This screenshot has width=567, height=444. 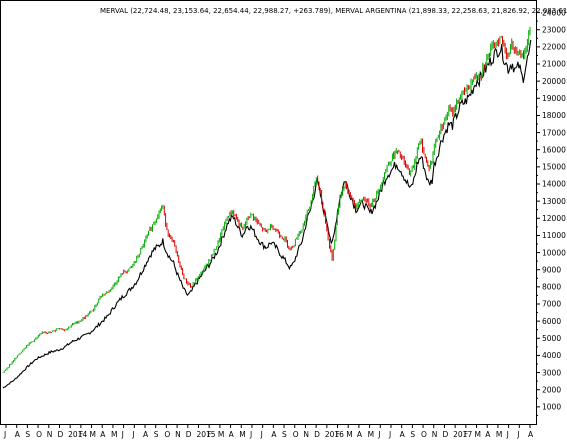 What do you see at coordinates (554, 12) in the screenshot?
I see `y-tick-label: 24000` at bounding box center [554, 12].